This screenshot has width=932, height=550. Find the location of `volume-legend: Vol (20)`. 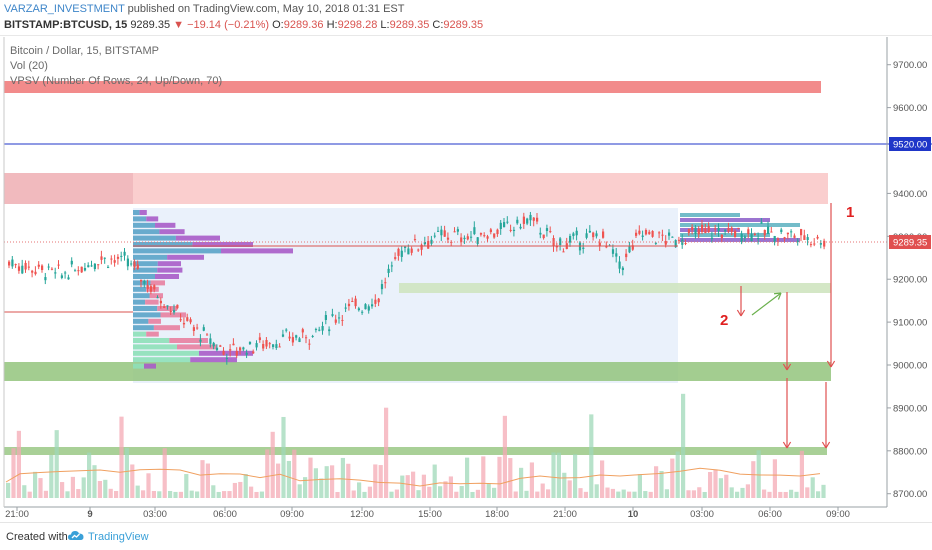

volume-legend: Vol (20) is located at coordinates (29, 66).